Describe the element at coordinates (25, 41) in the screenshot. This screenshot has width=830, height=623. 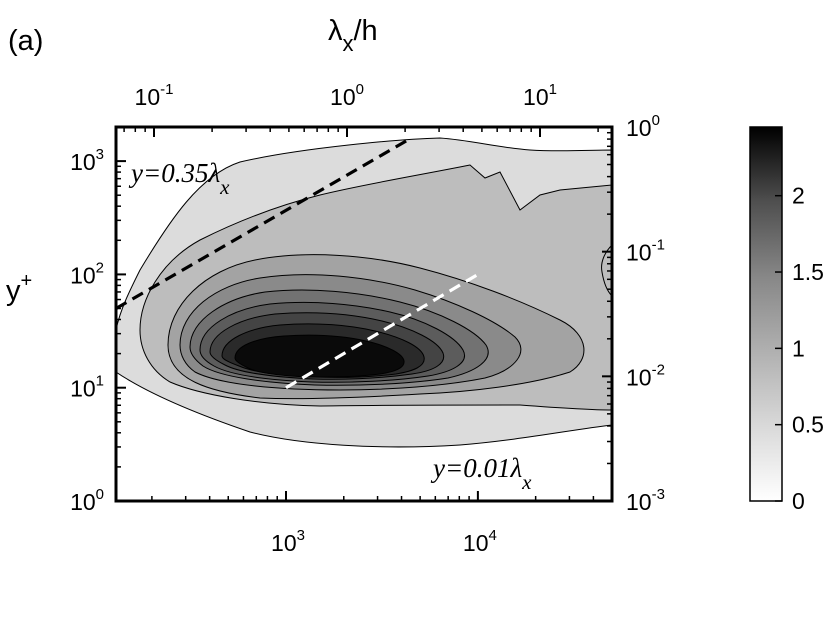
I see `panel-label: (a)` at that location.